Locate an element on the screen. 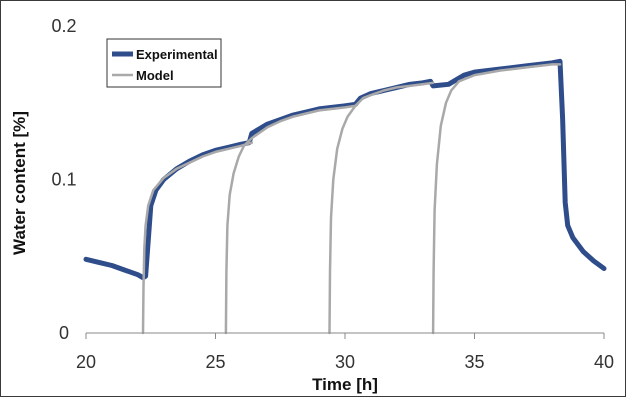 This screenshot has width=626, height=398. y-axis-title: Water content [%] is located at coordinates (19, 183).